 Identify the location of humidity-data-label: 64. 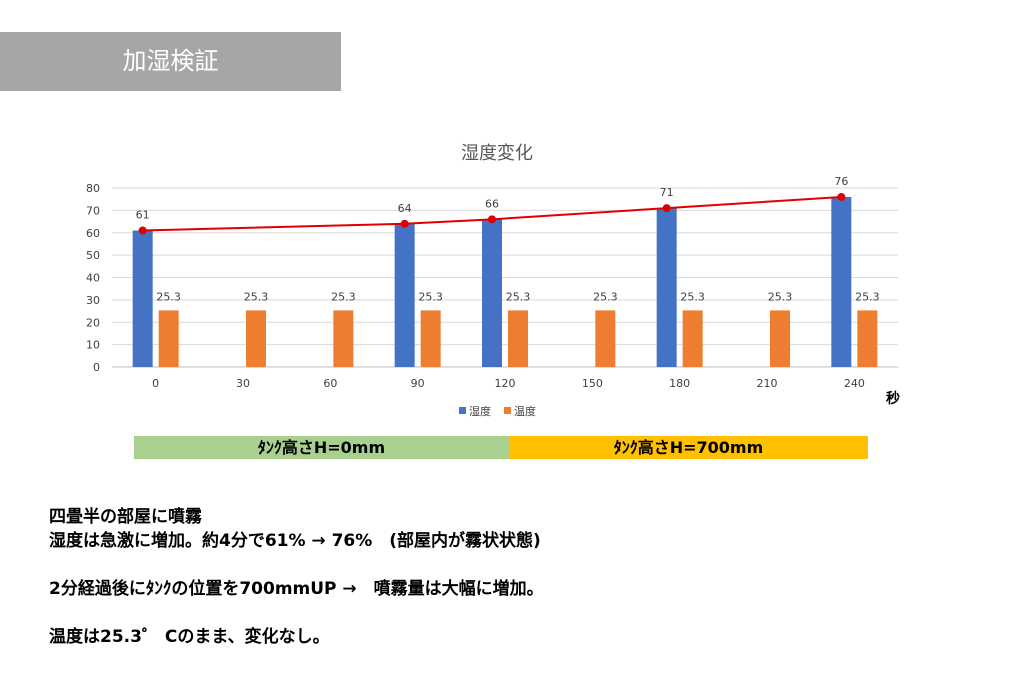
(405, 208).